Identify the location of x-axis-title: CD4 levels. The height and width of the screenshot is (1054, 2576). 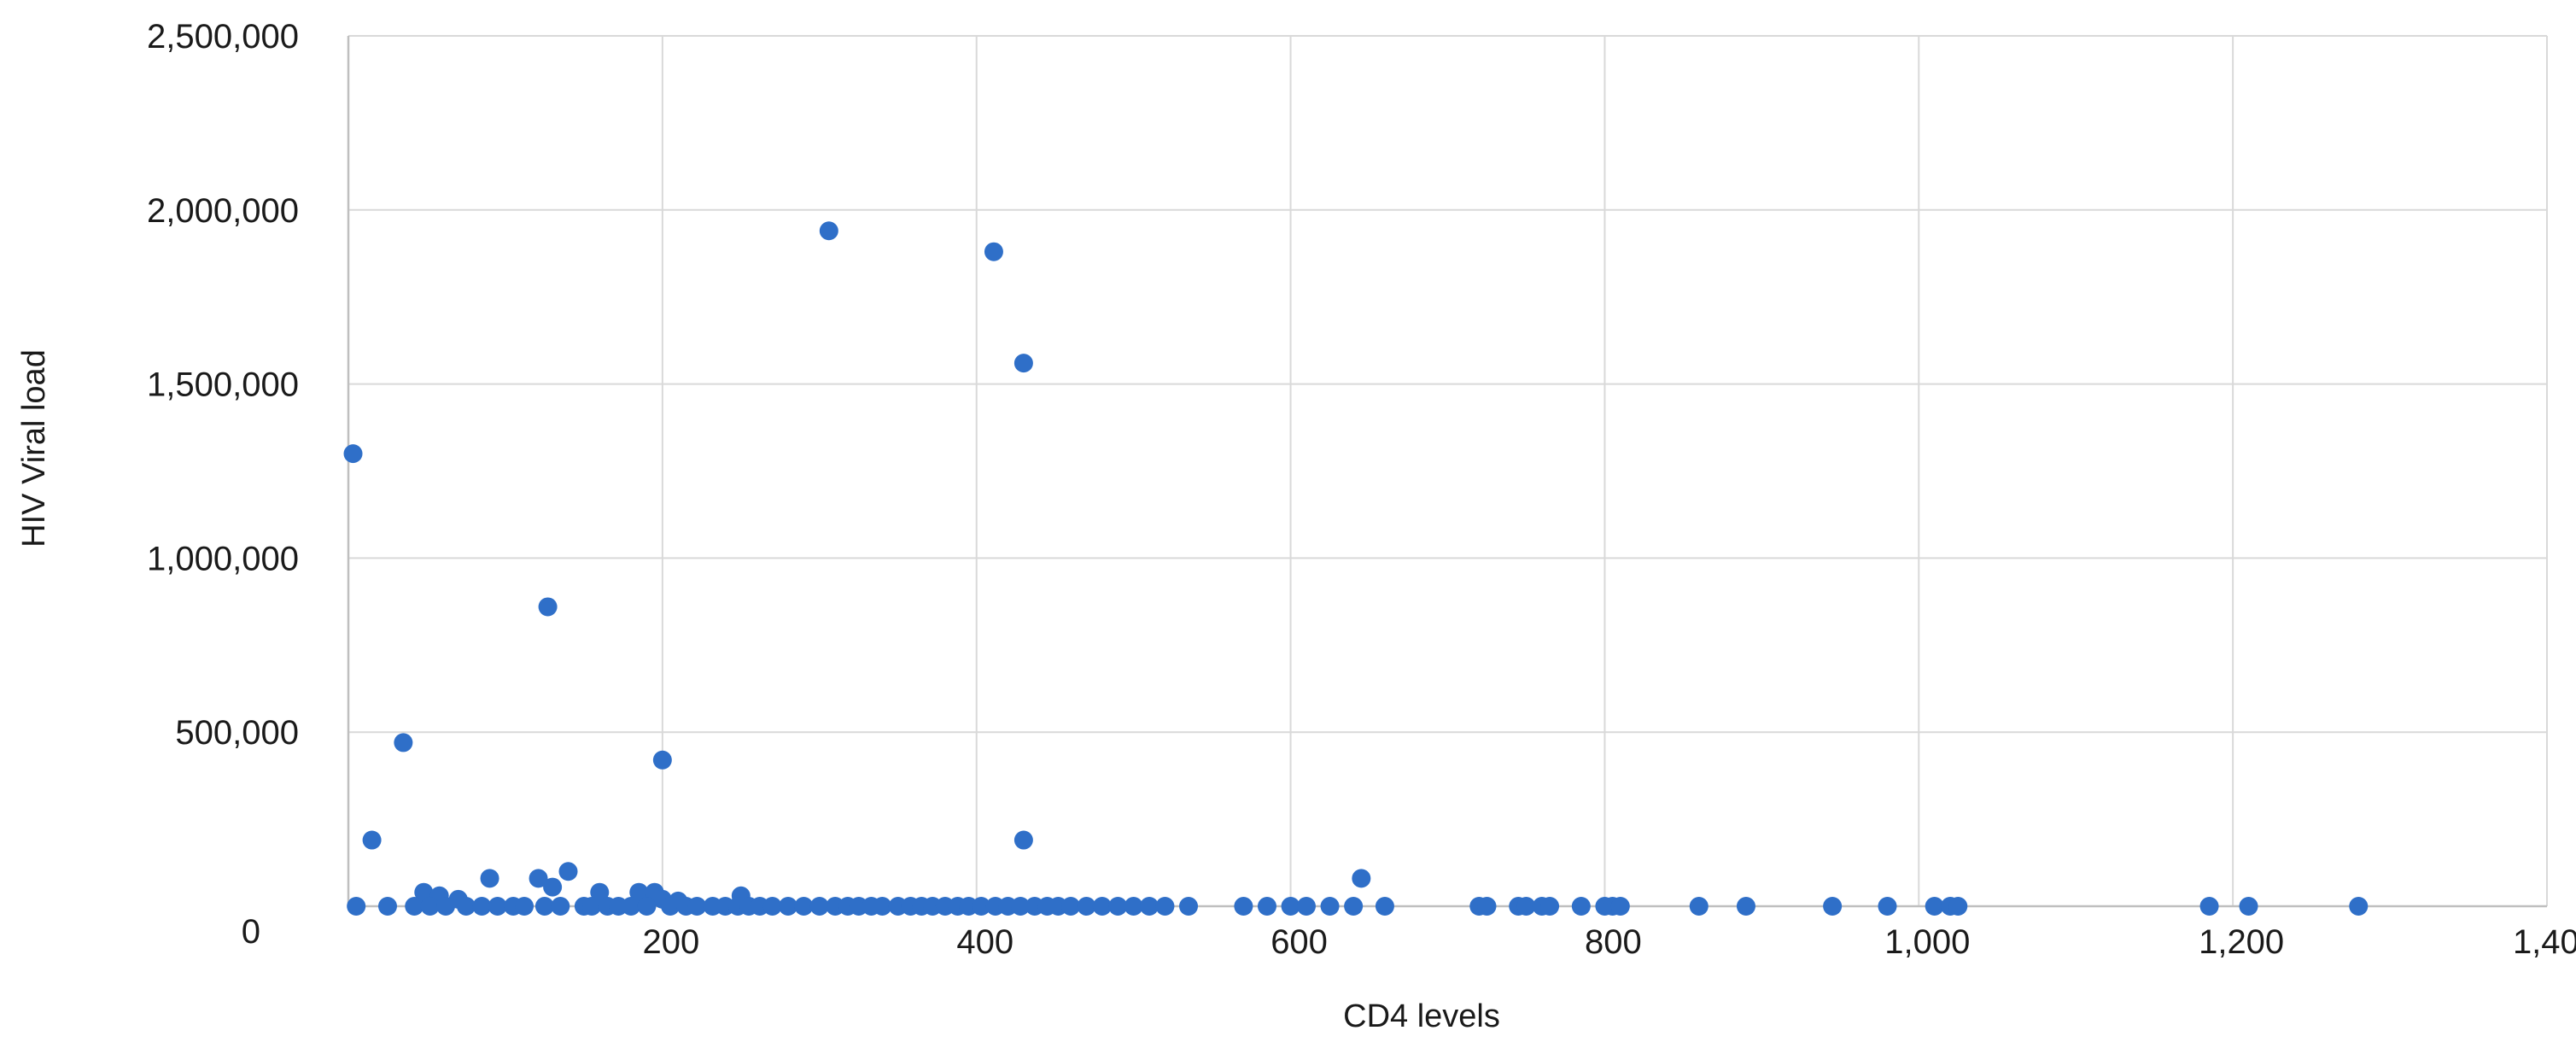
(1421, 1016).